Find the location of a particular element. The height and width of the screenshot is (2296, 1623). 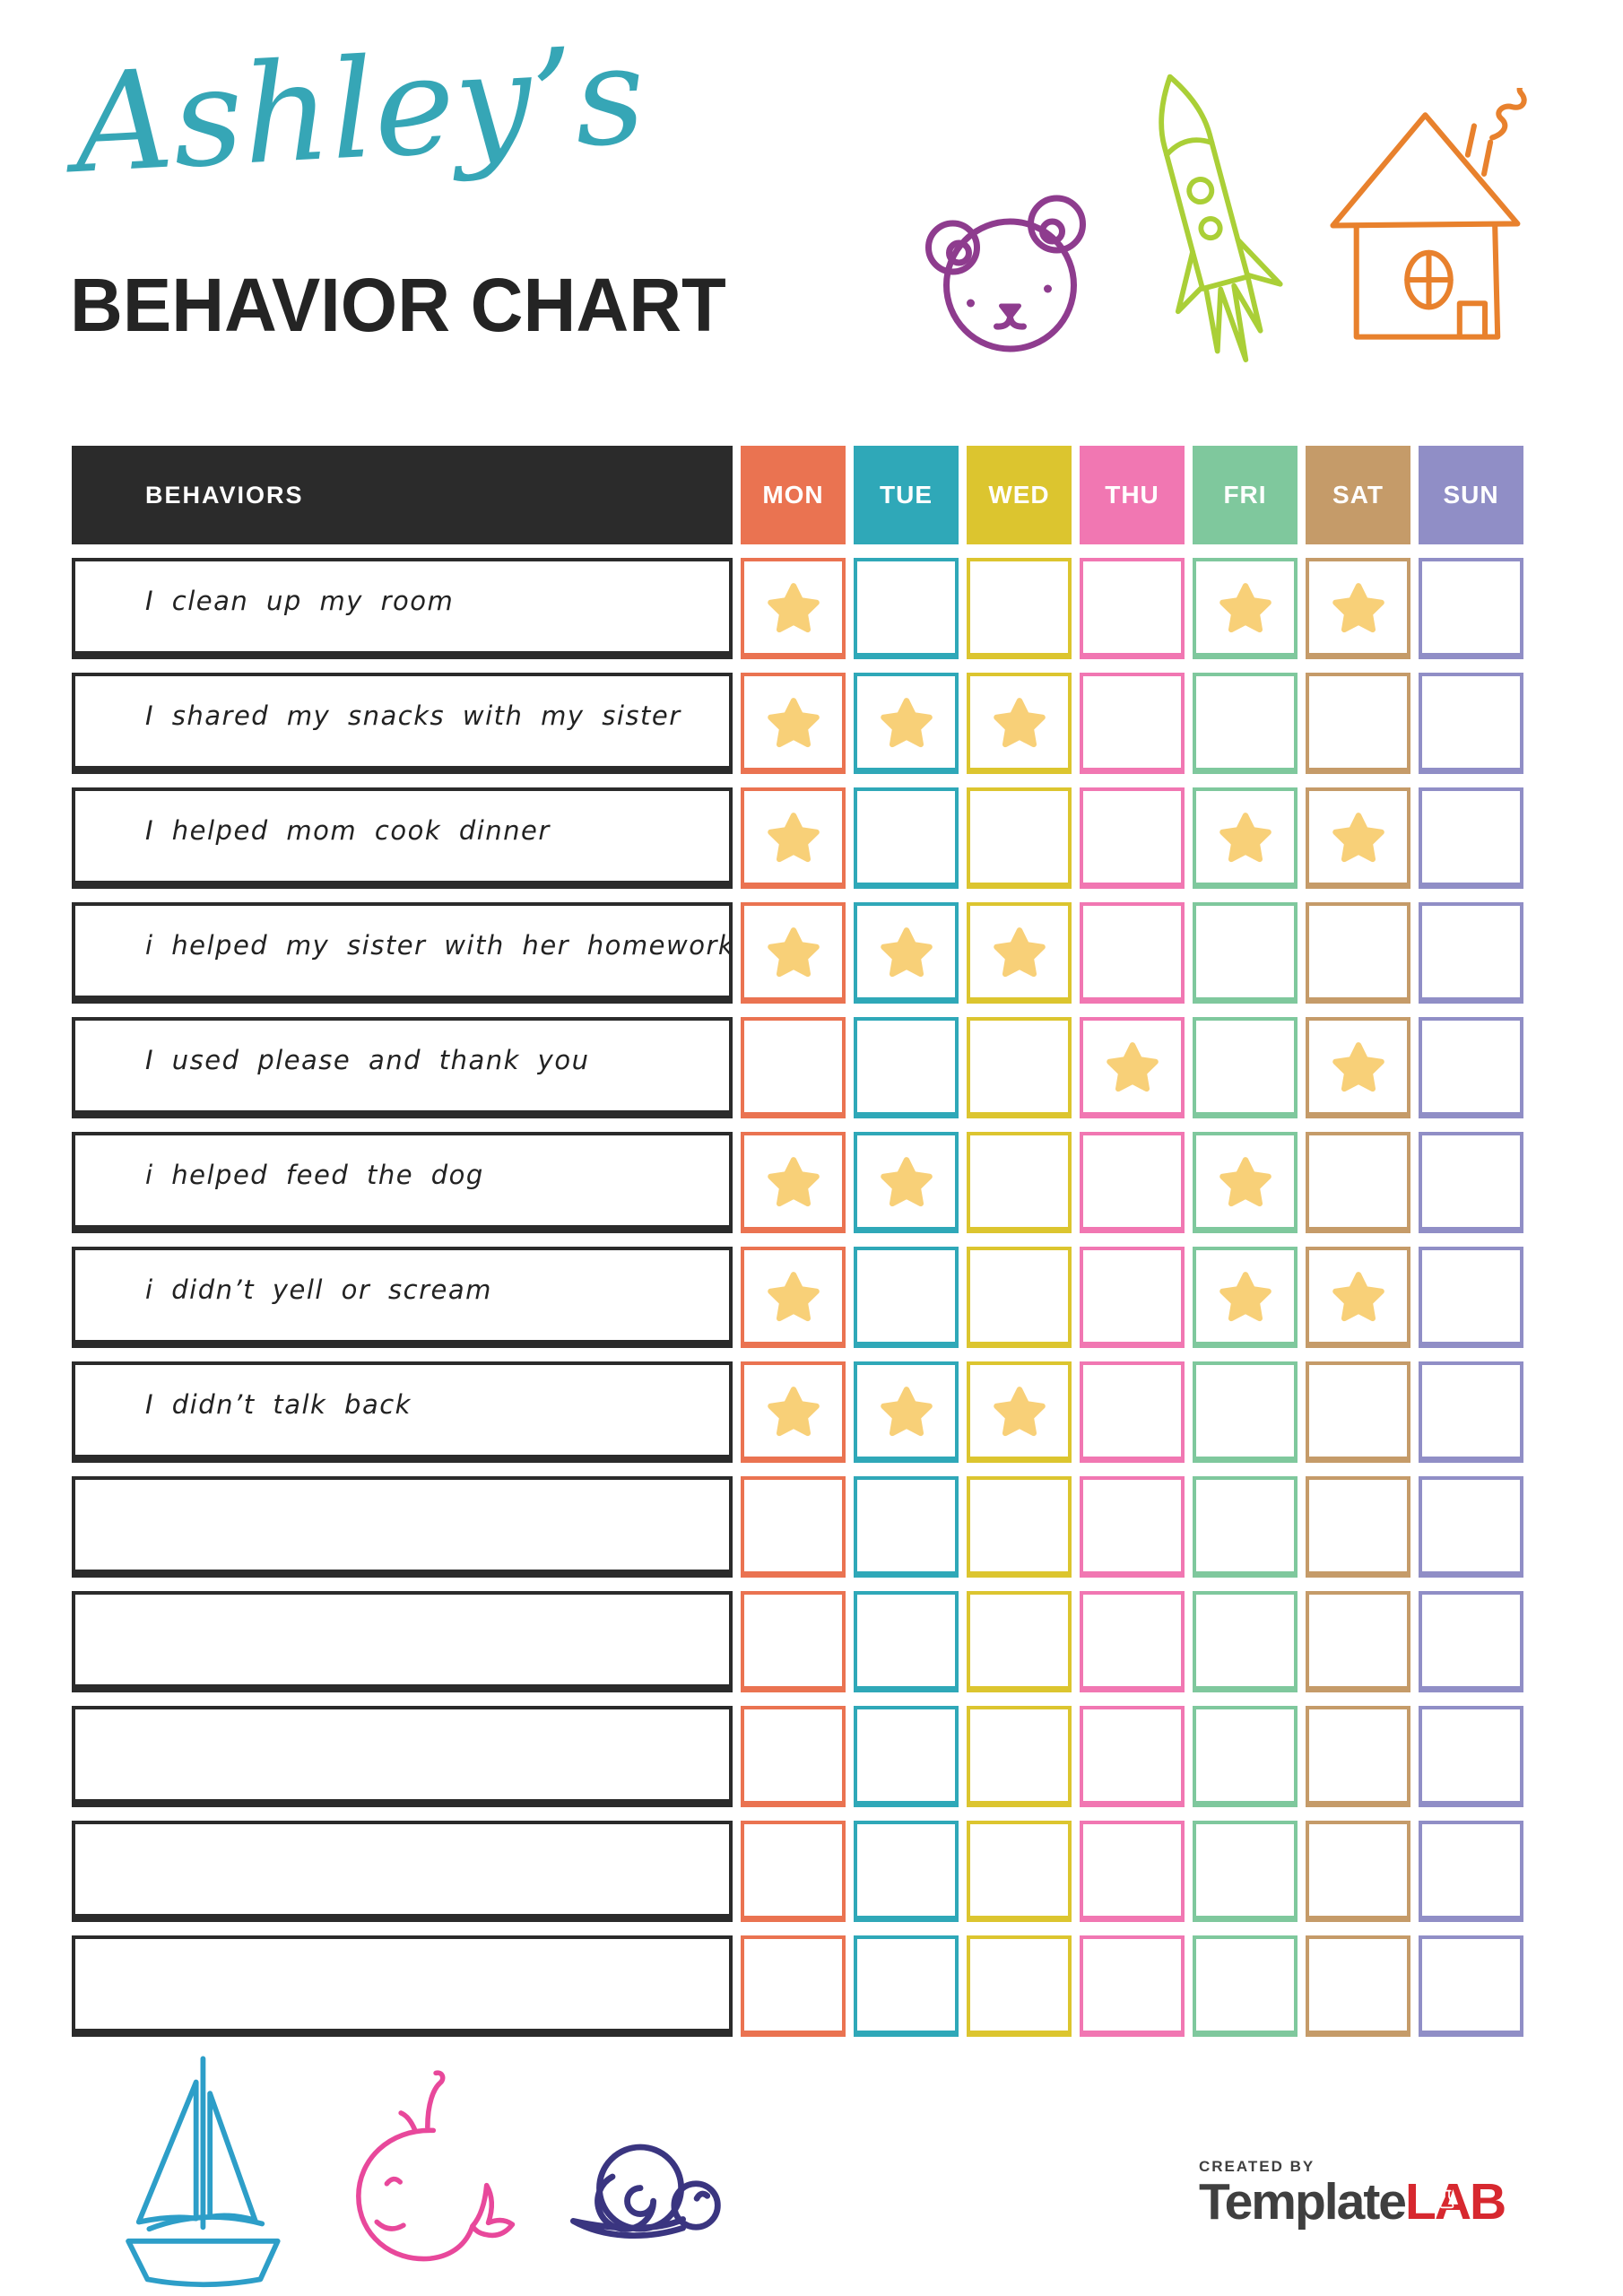

behavior-label-row-5: I used please and thank you is located at coordinates (402, 1067).